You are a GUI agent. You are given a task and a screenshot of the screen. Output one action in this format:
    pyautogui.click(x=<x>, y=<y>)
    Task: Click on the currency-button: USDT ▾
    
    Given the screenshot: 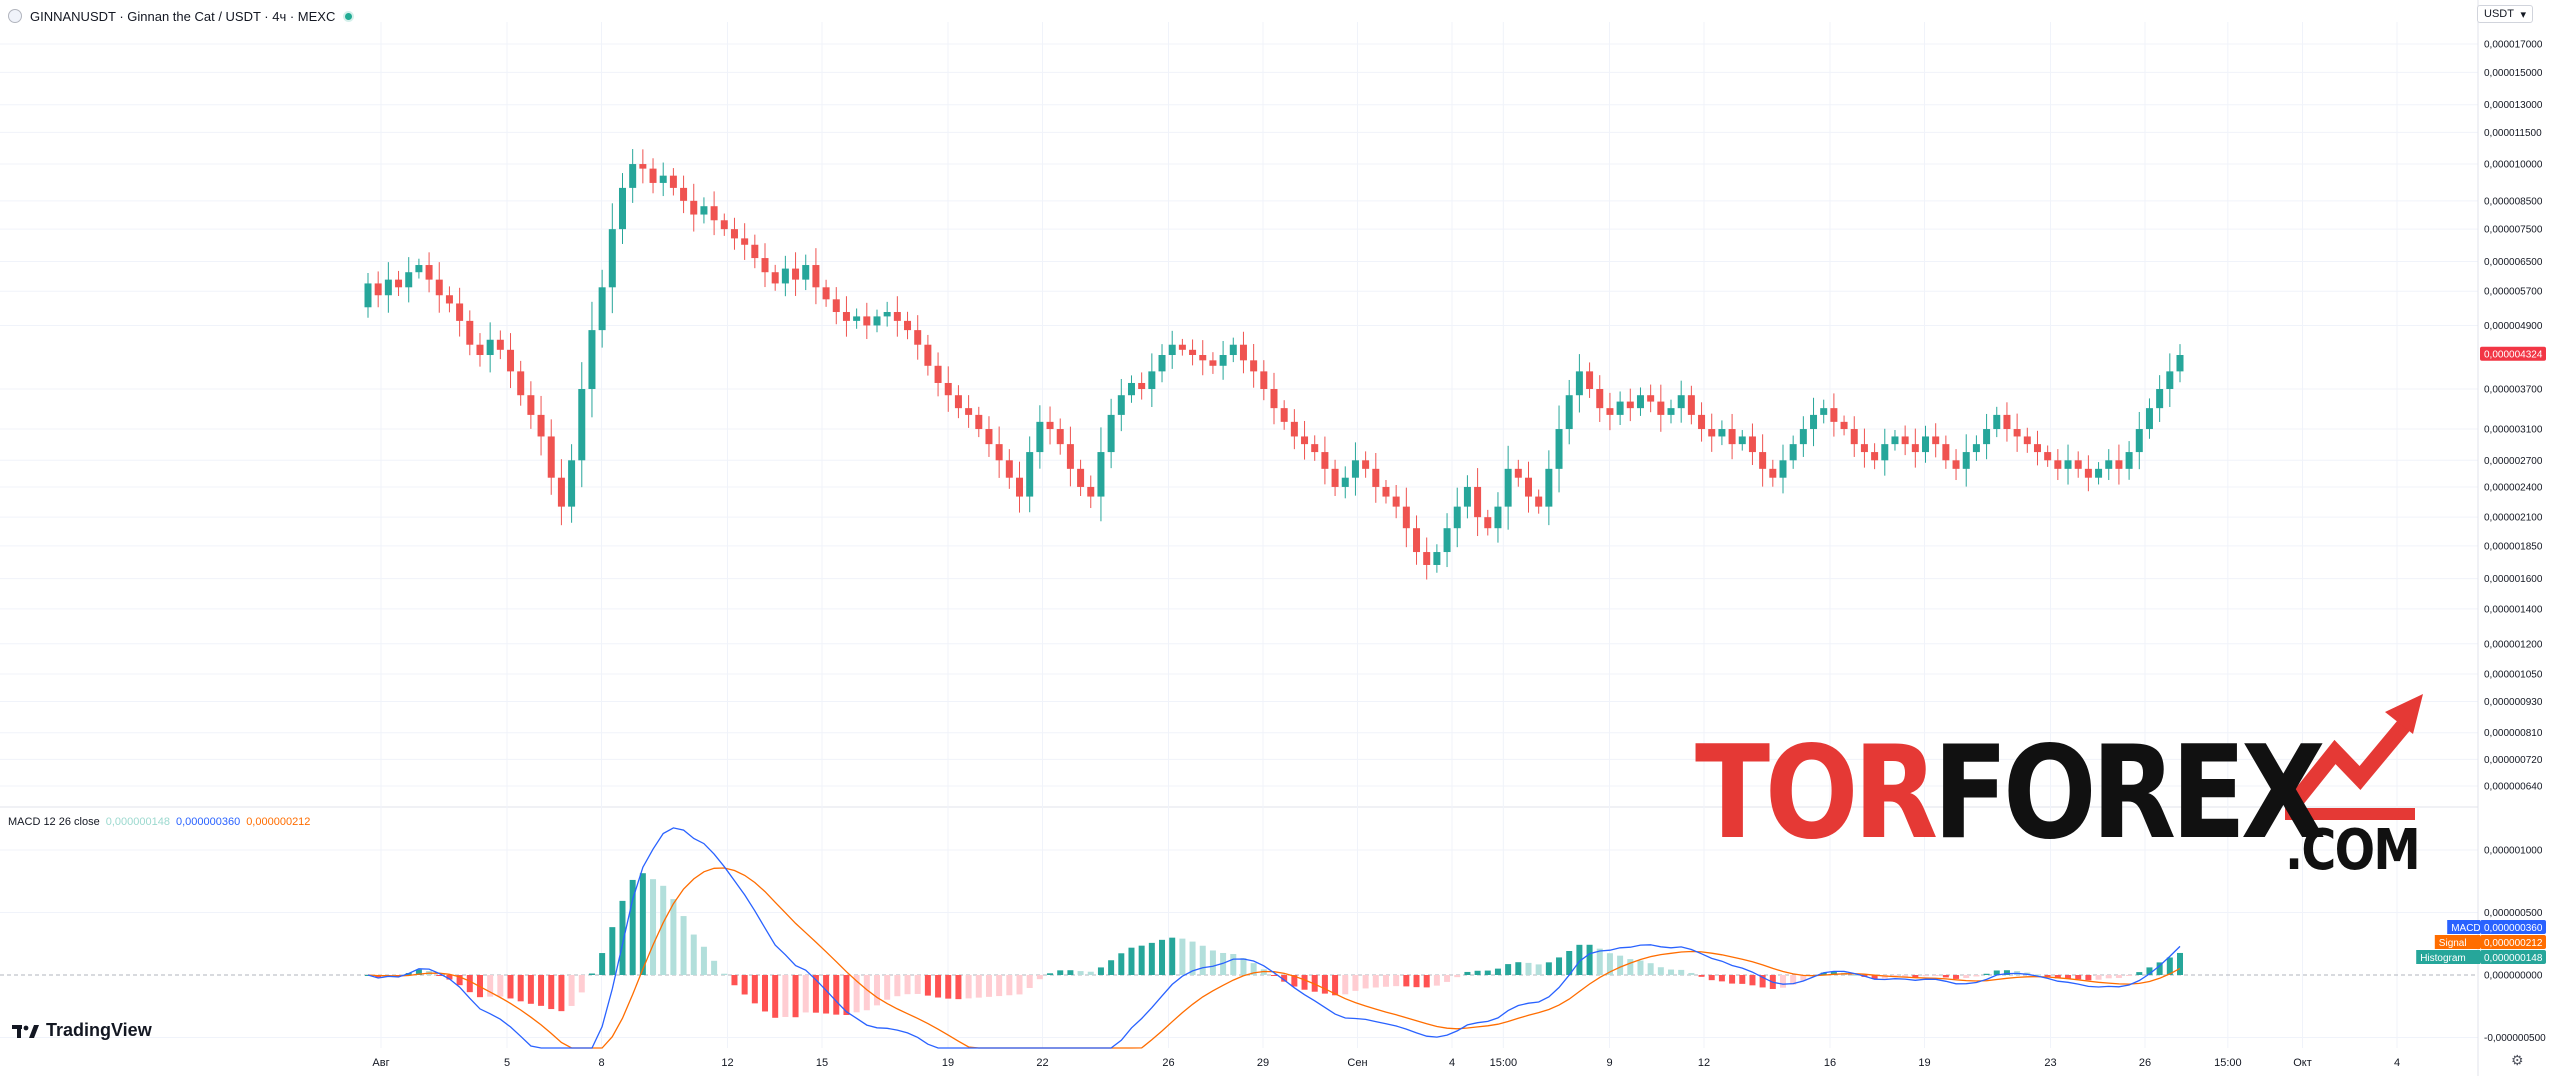 What is the action you would take?
    pyautogui.click(x=2505, y=14)
    